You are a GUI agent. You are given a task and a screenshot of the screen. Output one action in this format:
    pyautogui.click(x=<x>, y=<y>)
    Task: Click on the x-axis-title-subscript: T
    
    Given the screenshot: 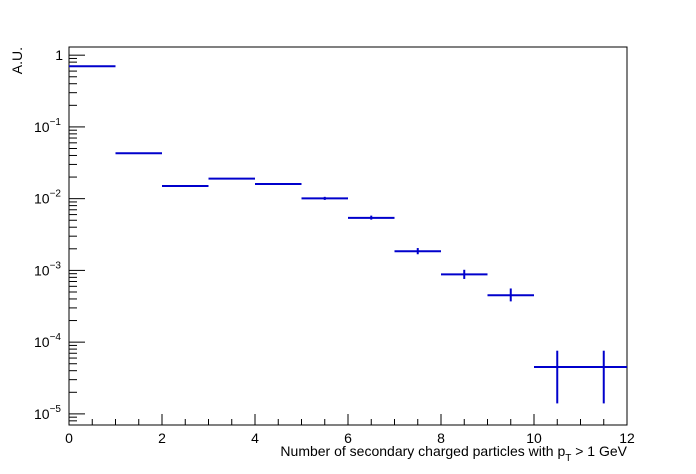 What is the action you would take?
    pyautogui.click(x=568, y=458)
    